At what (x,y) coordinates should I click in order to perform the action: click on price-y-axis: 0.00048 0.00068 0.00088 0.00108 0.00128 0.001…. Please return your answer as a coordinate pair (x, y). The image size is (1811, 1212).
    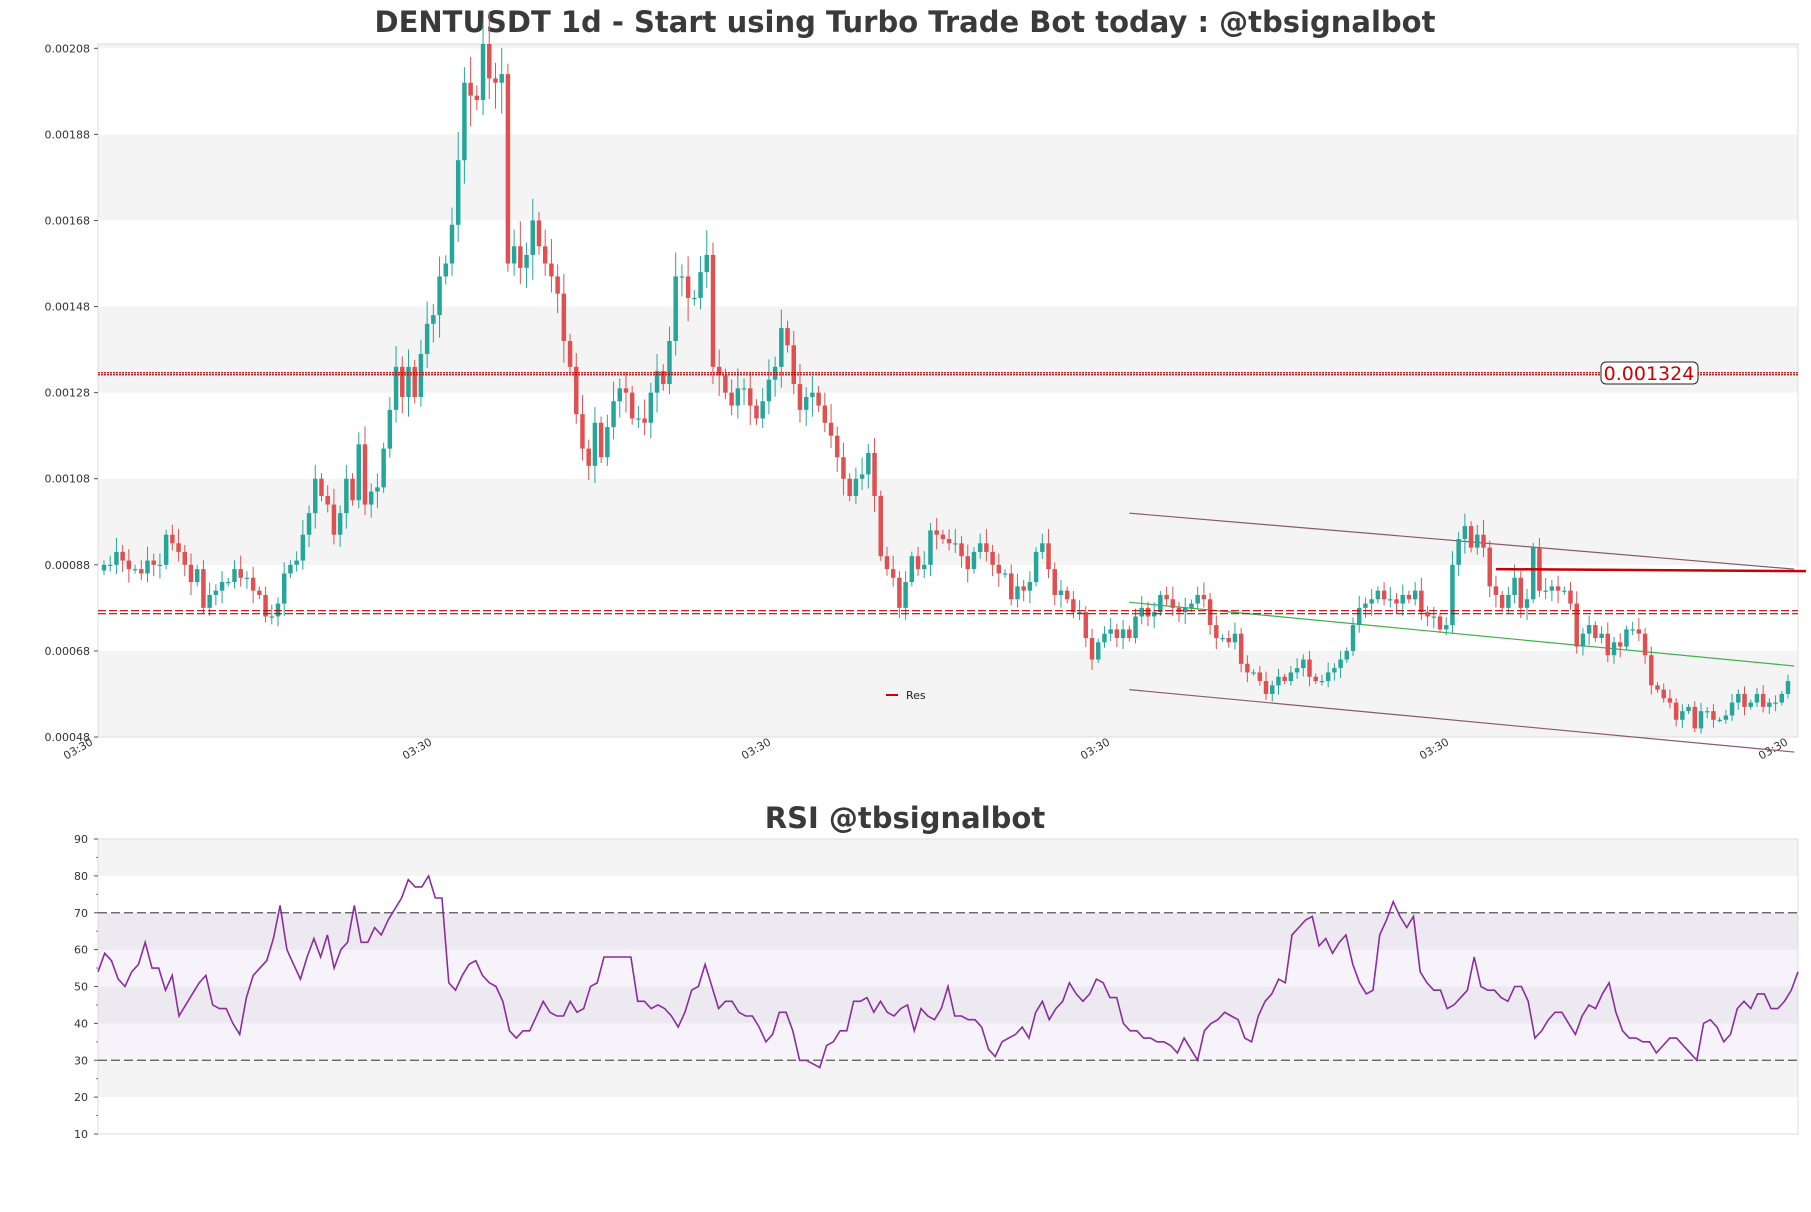
    Looking at the image, I should click on (71, 393).